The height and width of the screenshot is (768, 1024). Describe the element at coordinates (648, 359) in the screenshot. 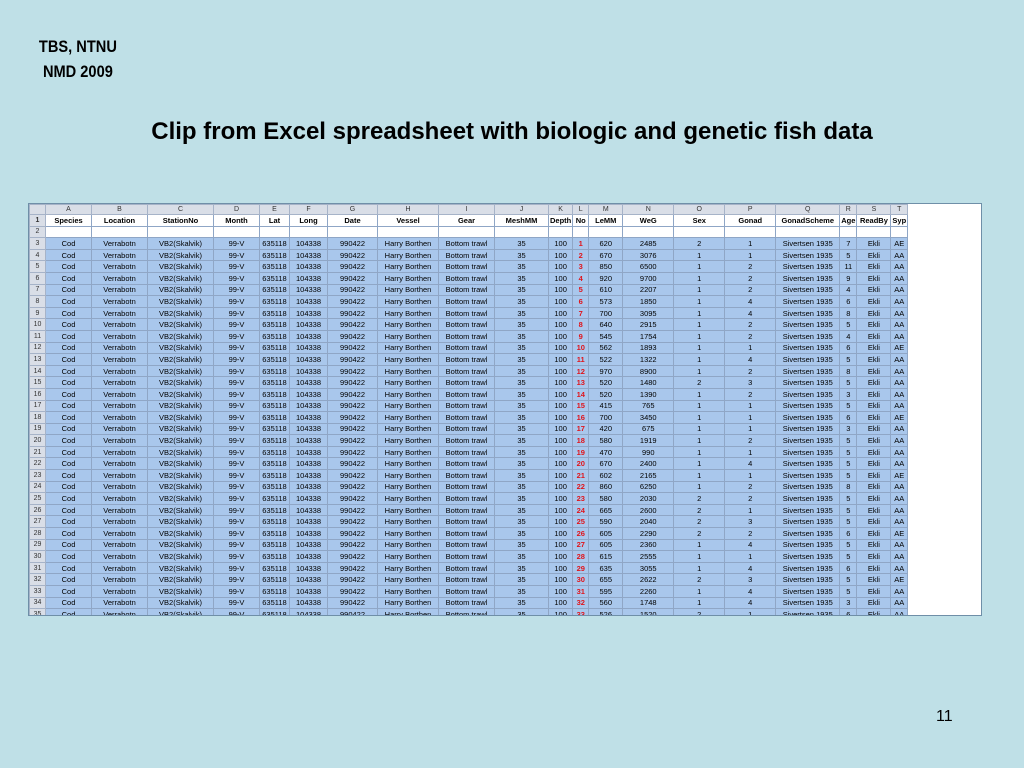

I see `weight-cell: 1322` at that location.